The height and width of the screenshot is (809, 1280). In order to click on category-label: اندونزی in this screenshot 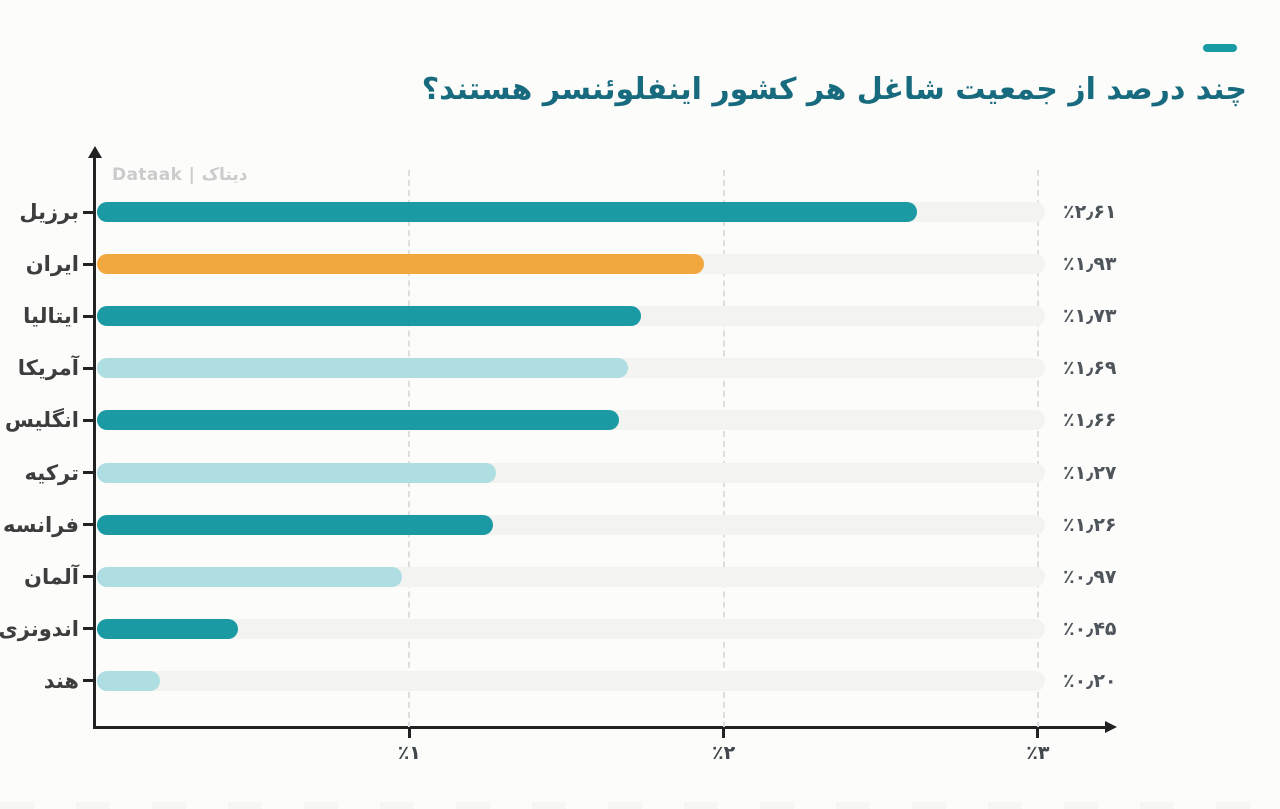, I will do `click(39, 628)`.